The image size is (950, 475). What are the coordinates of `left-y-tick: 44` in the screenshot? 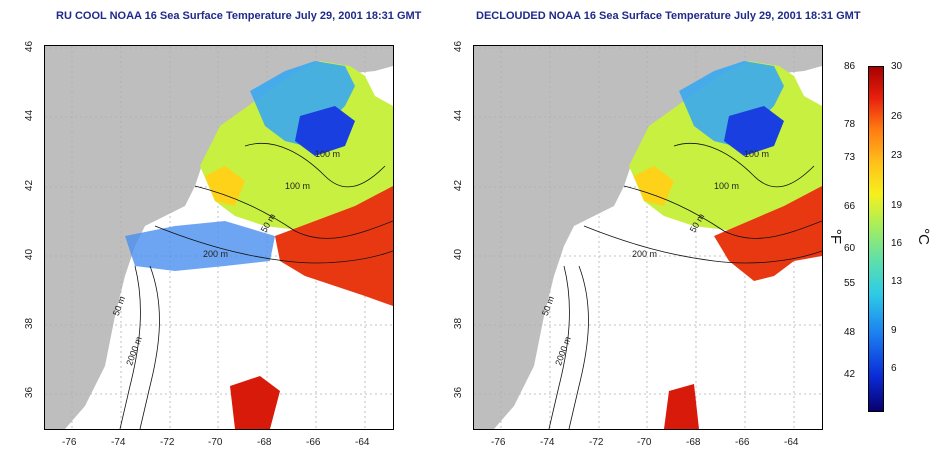 It's located at (30, 115).